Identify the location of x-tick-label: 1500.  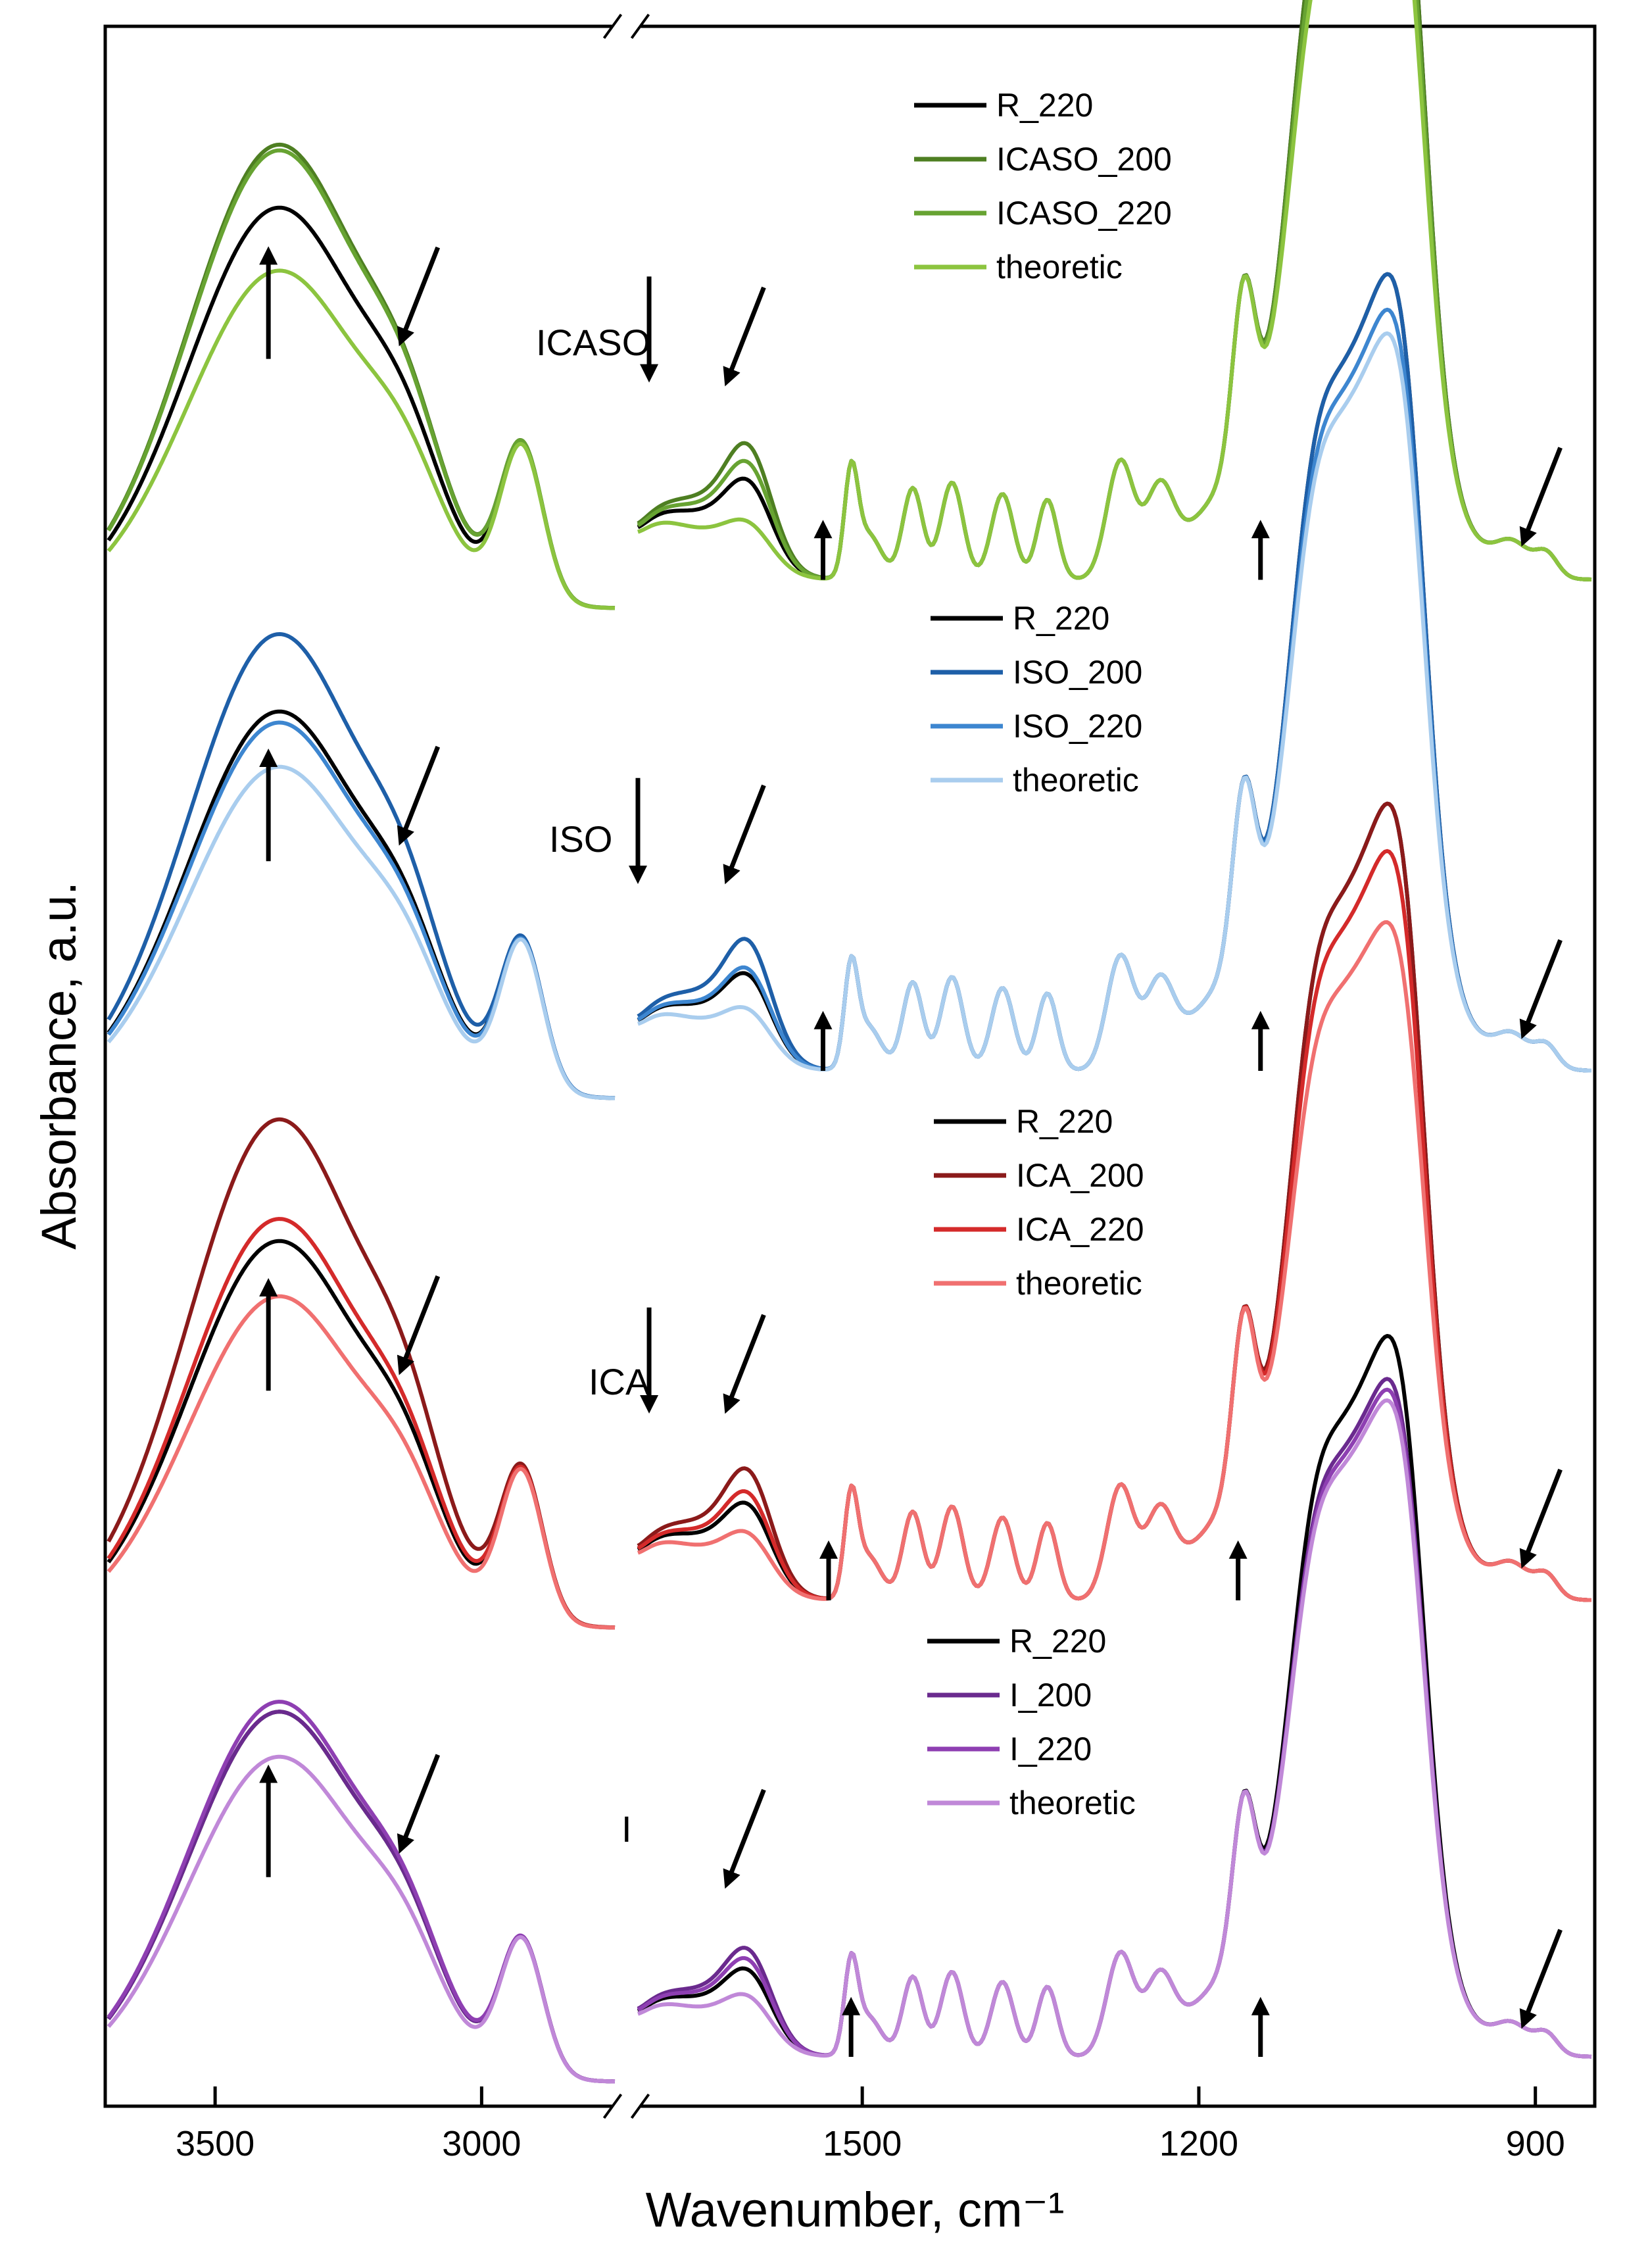
(862, 2143).